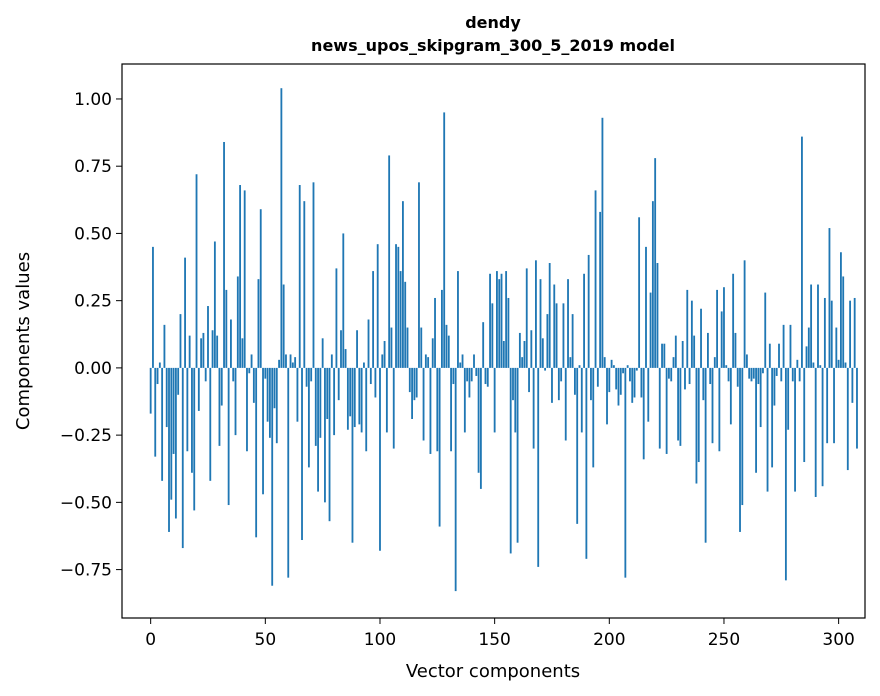 This screenshot has width=880, height=696. What do you see at coordinates (93, 302) in the screenshot?
I see `y-tick-label: 0.25` at bounding box center [93, 302].